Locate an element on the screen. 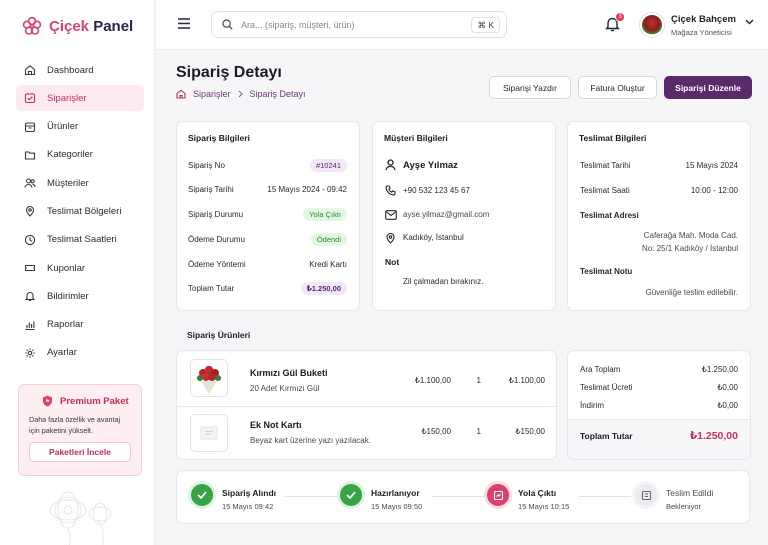 The width and height of the screenshot is (768, 545). brand-name-part2: Panel is located at coordinates (111, 26).